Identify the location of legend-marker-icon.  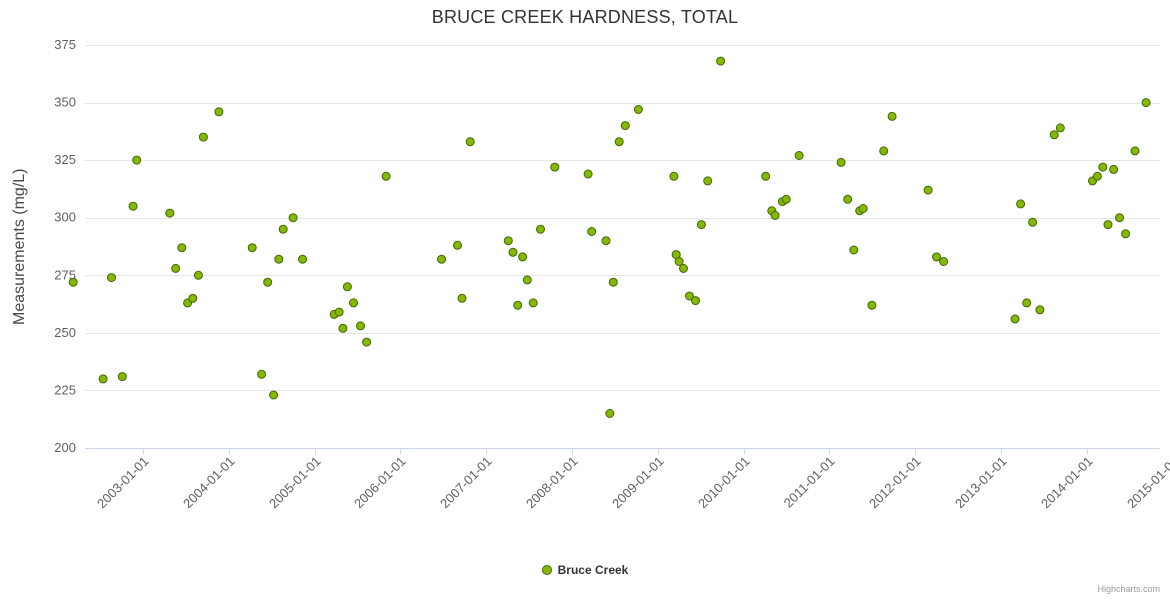
(546, 570).